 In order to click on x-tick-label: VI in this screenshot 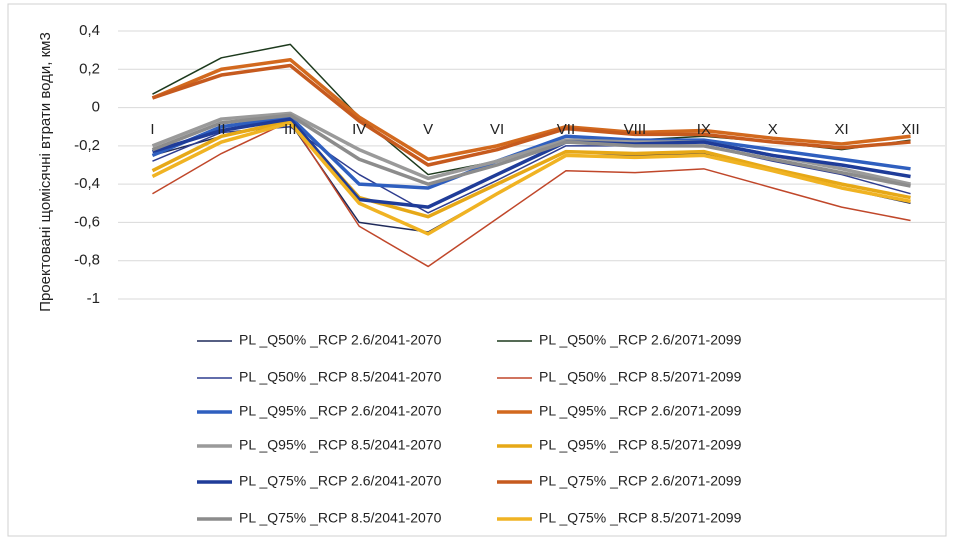, I will do `click(497, 129)`.